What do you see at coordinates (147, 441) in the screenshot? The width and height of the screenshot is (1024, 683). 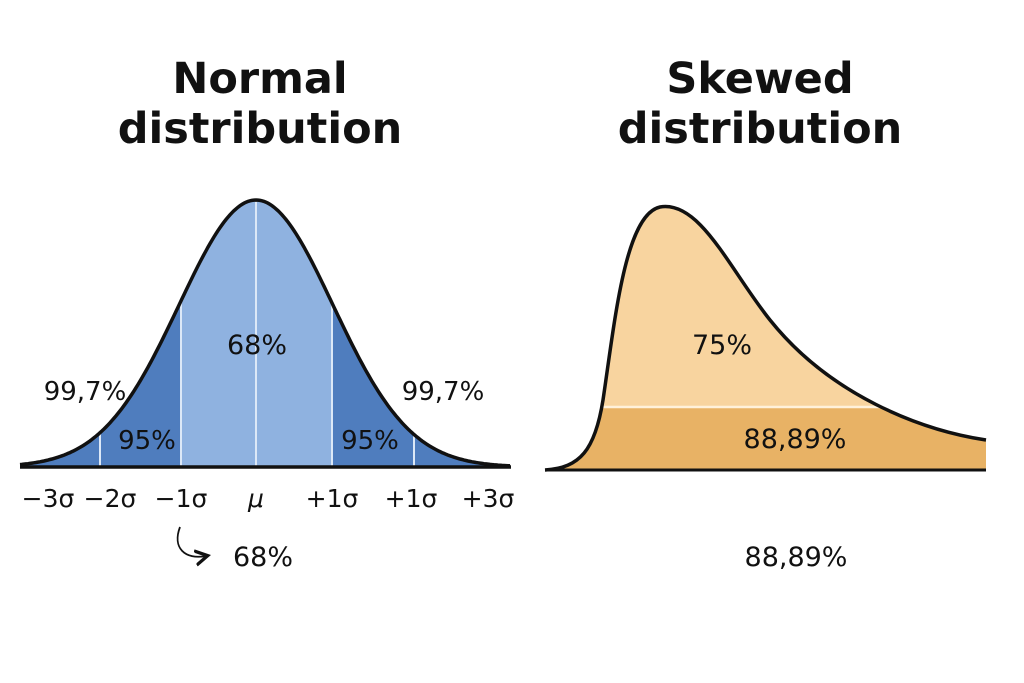 I see `normal-95-label-left: 95%` at bounding box center [147, 441].